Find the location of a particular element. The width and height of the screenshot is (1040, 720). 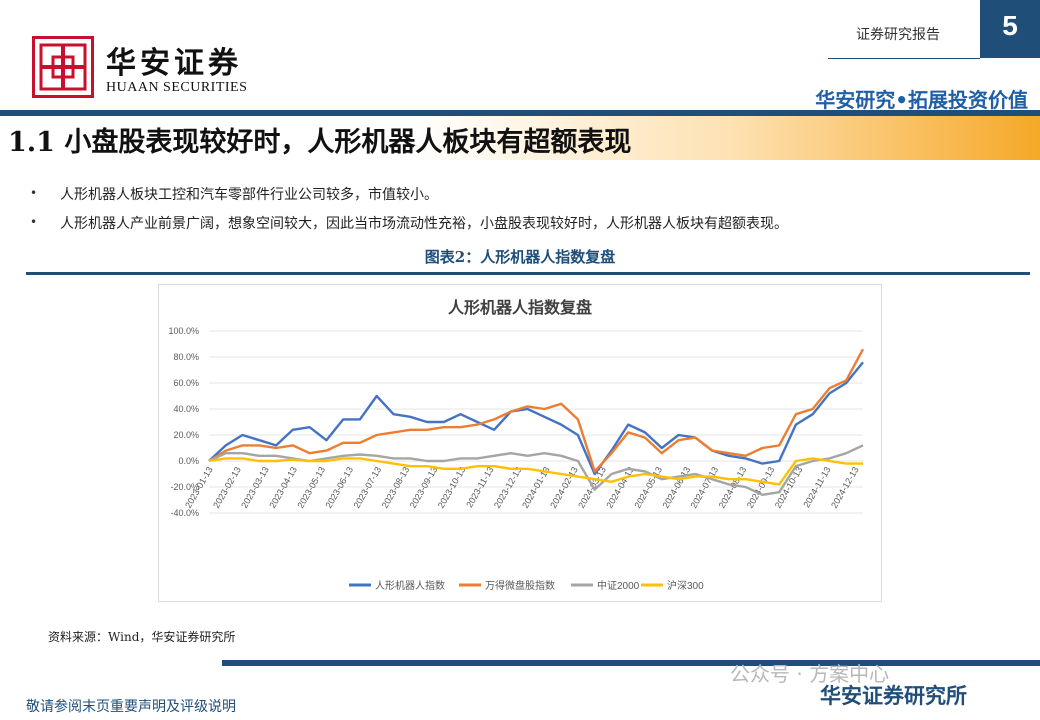

section-title: 1.1 小盘股表现较好时，人形机器人板块有超额表现 is located at coordinates (320, 142).